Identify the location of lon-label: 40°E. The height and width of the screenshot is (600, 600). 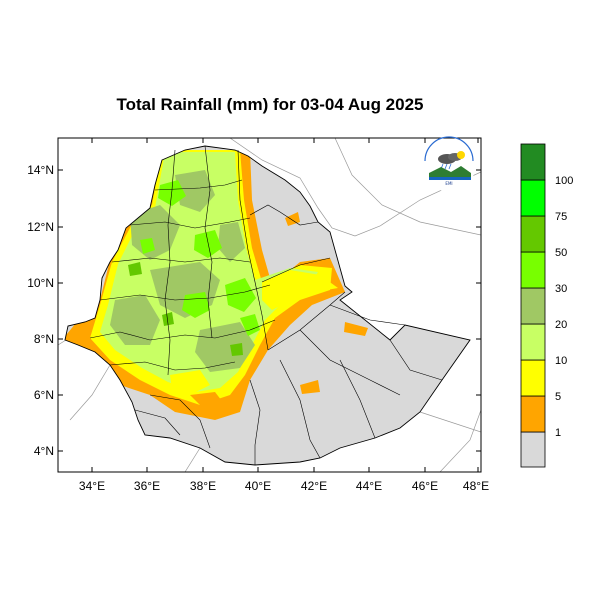
(258, 486).